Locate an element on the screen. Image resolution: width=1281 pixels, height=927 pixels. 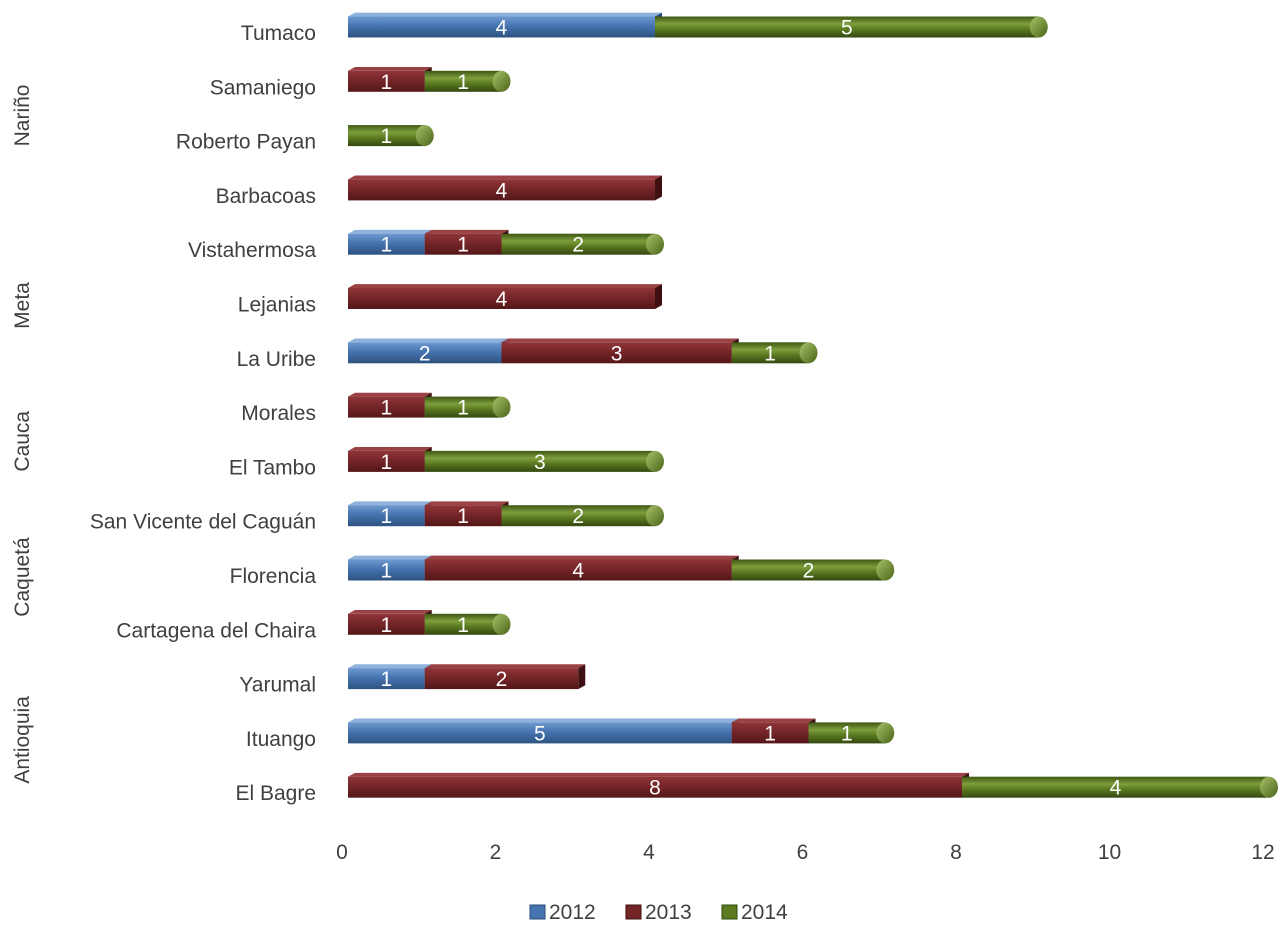
category-label: Vistahermosa is located at coordinates (252, 250).